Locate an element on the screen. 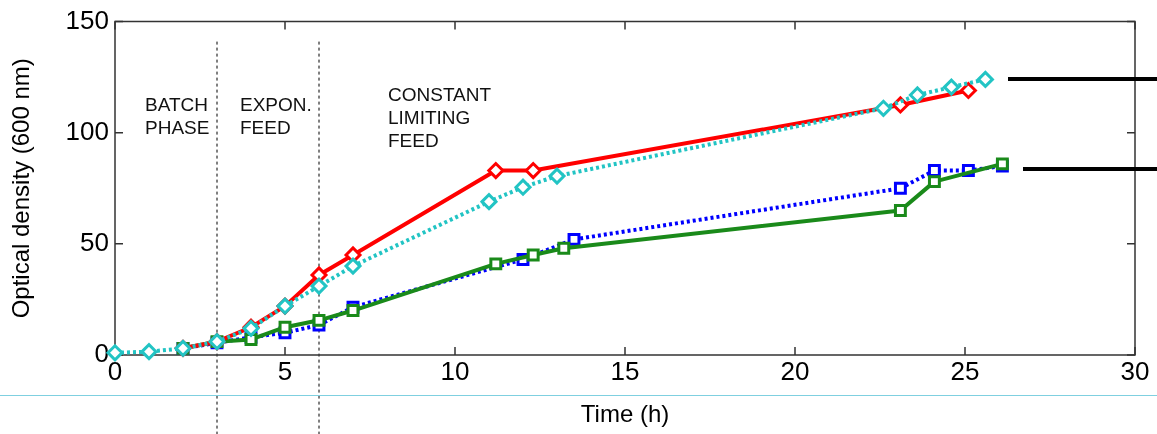 The image size is (1157, 434). x-tick-label: 20 is located at coordinates (795, 370).